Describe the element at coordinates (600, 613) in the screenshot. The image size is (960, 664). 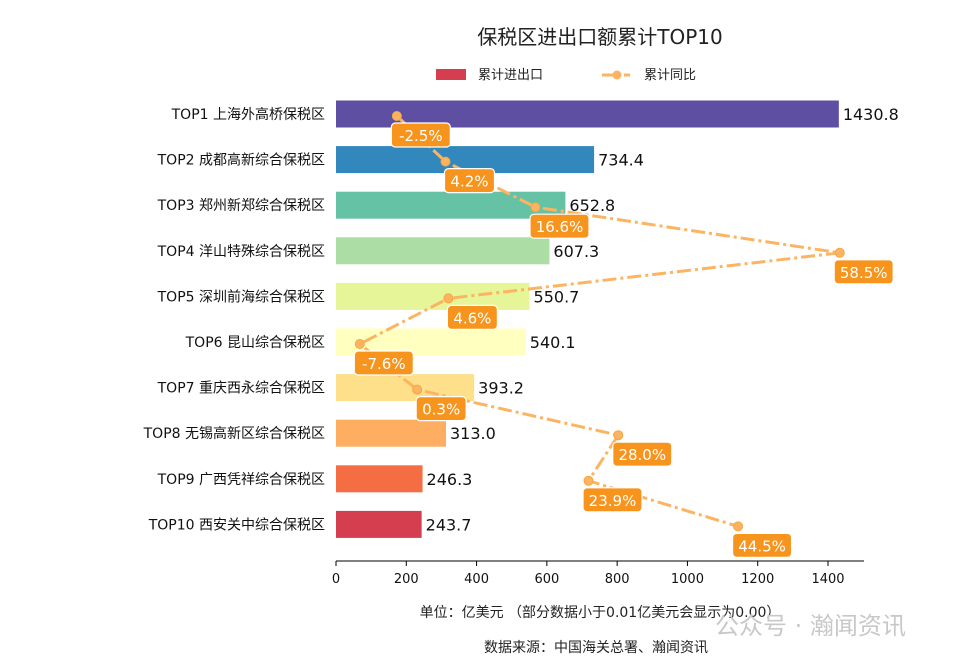
I see `x-axis-label: 单位：亿美元 （部分数据小于0.01亿美元会显示为0.00）` at that location.